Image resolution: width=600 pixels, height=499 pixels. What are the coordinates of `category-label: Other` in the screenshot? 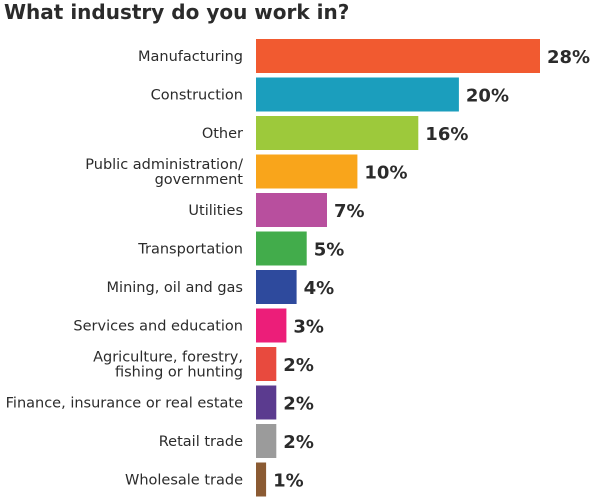 It's located at (222, 134).